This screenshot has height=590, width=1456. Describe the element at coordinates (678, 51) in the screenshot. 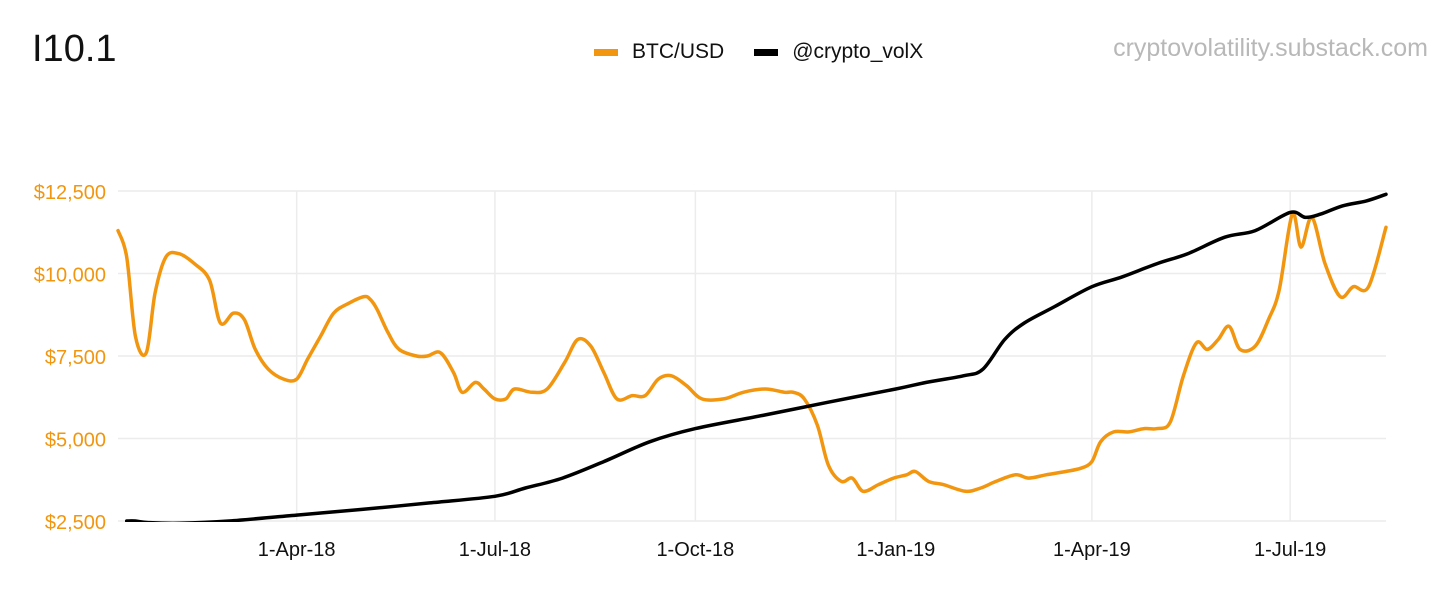

I see `legend-label-btc: BTC/USD` at that location.